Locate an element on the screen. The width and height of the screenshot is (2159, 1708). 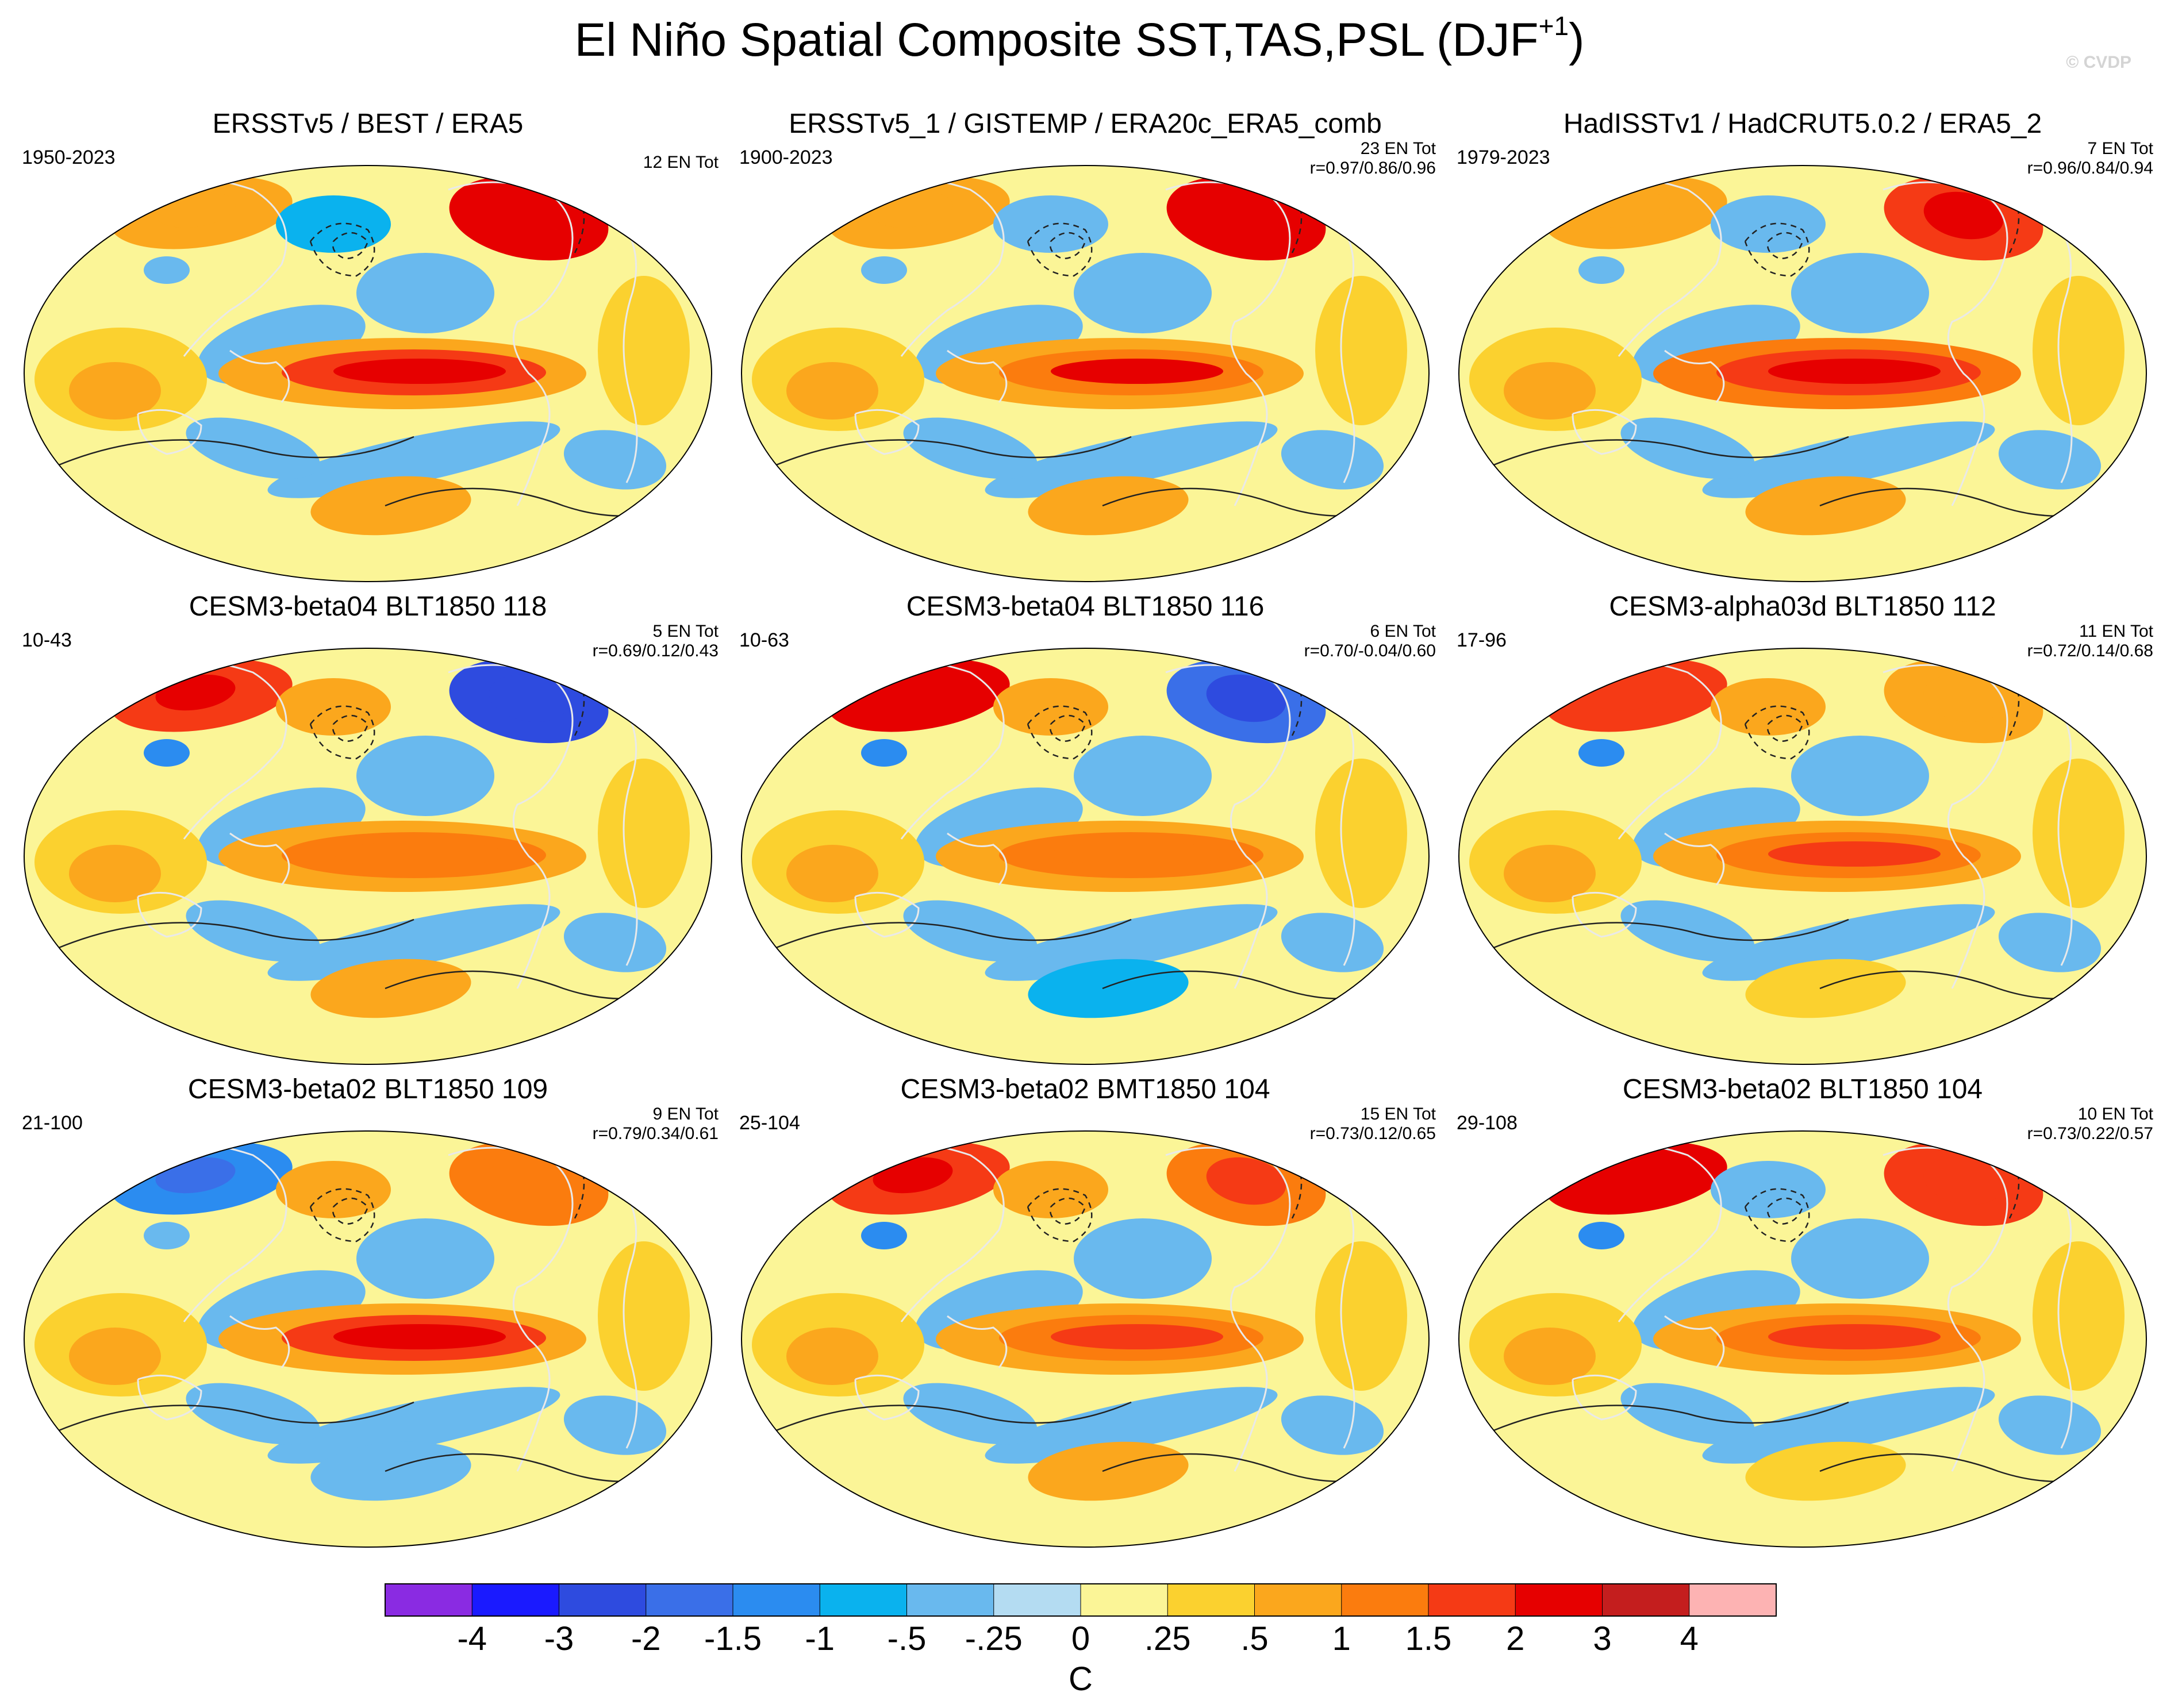
panel-title: CESM3-alpha03d BLT1850 112 is located at coordinates (1802, 606).